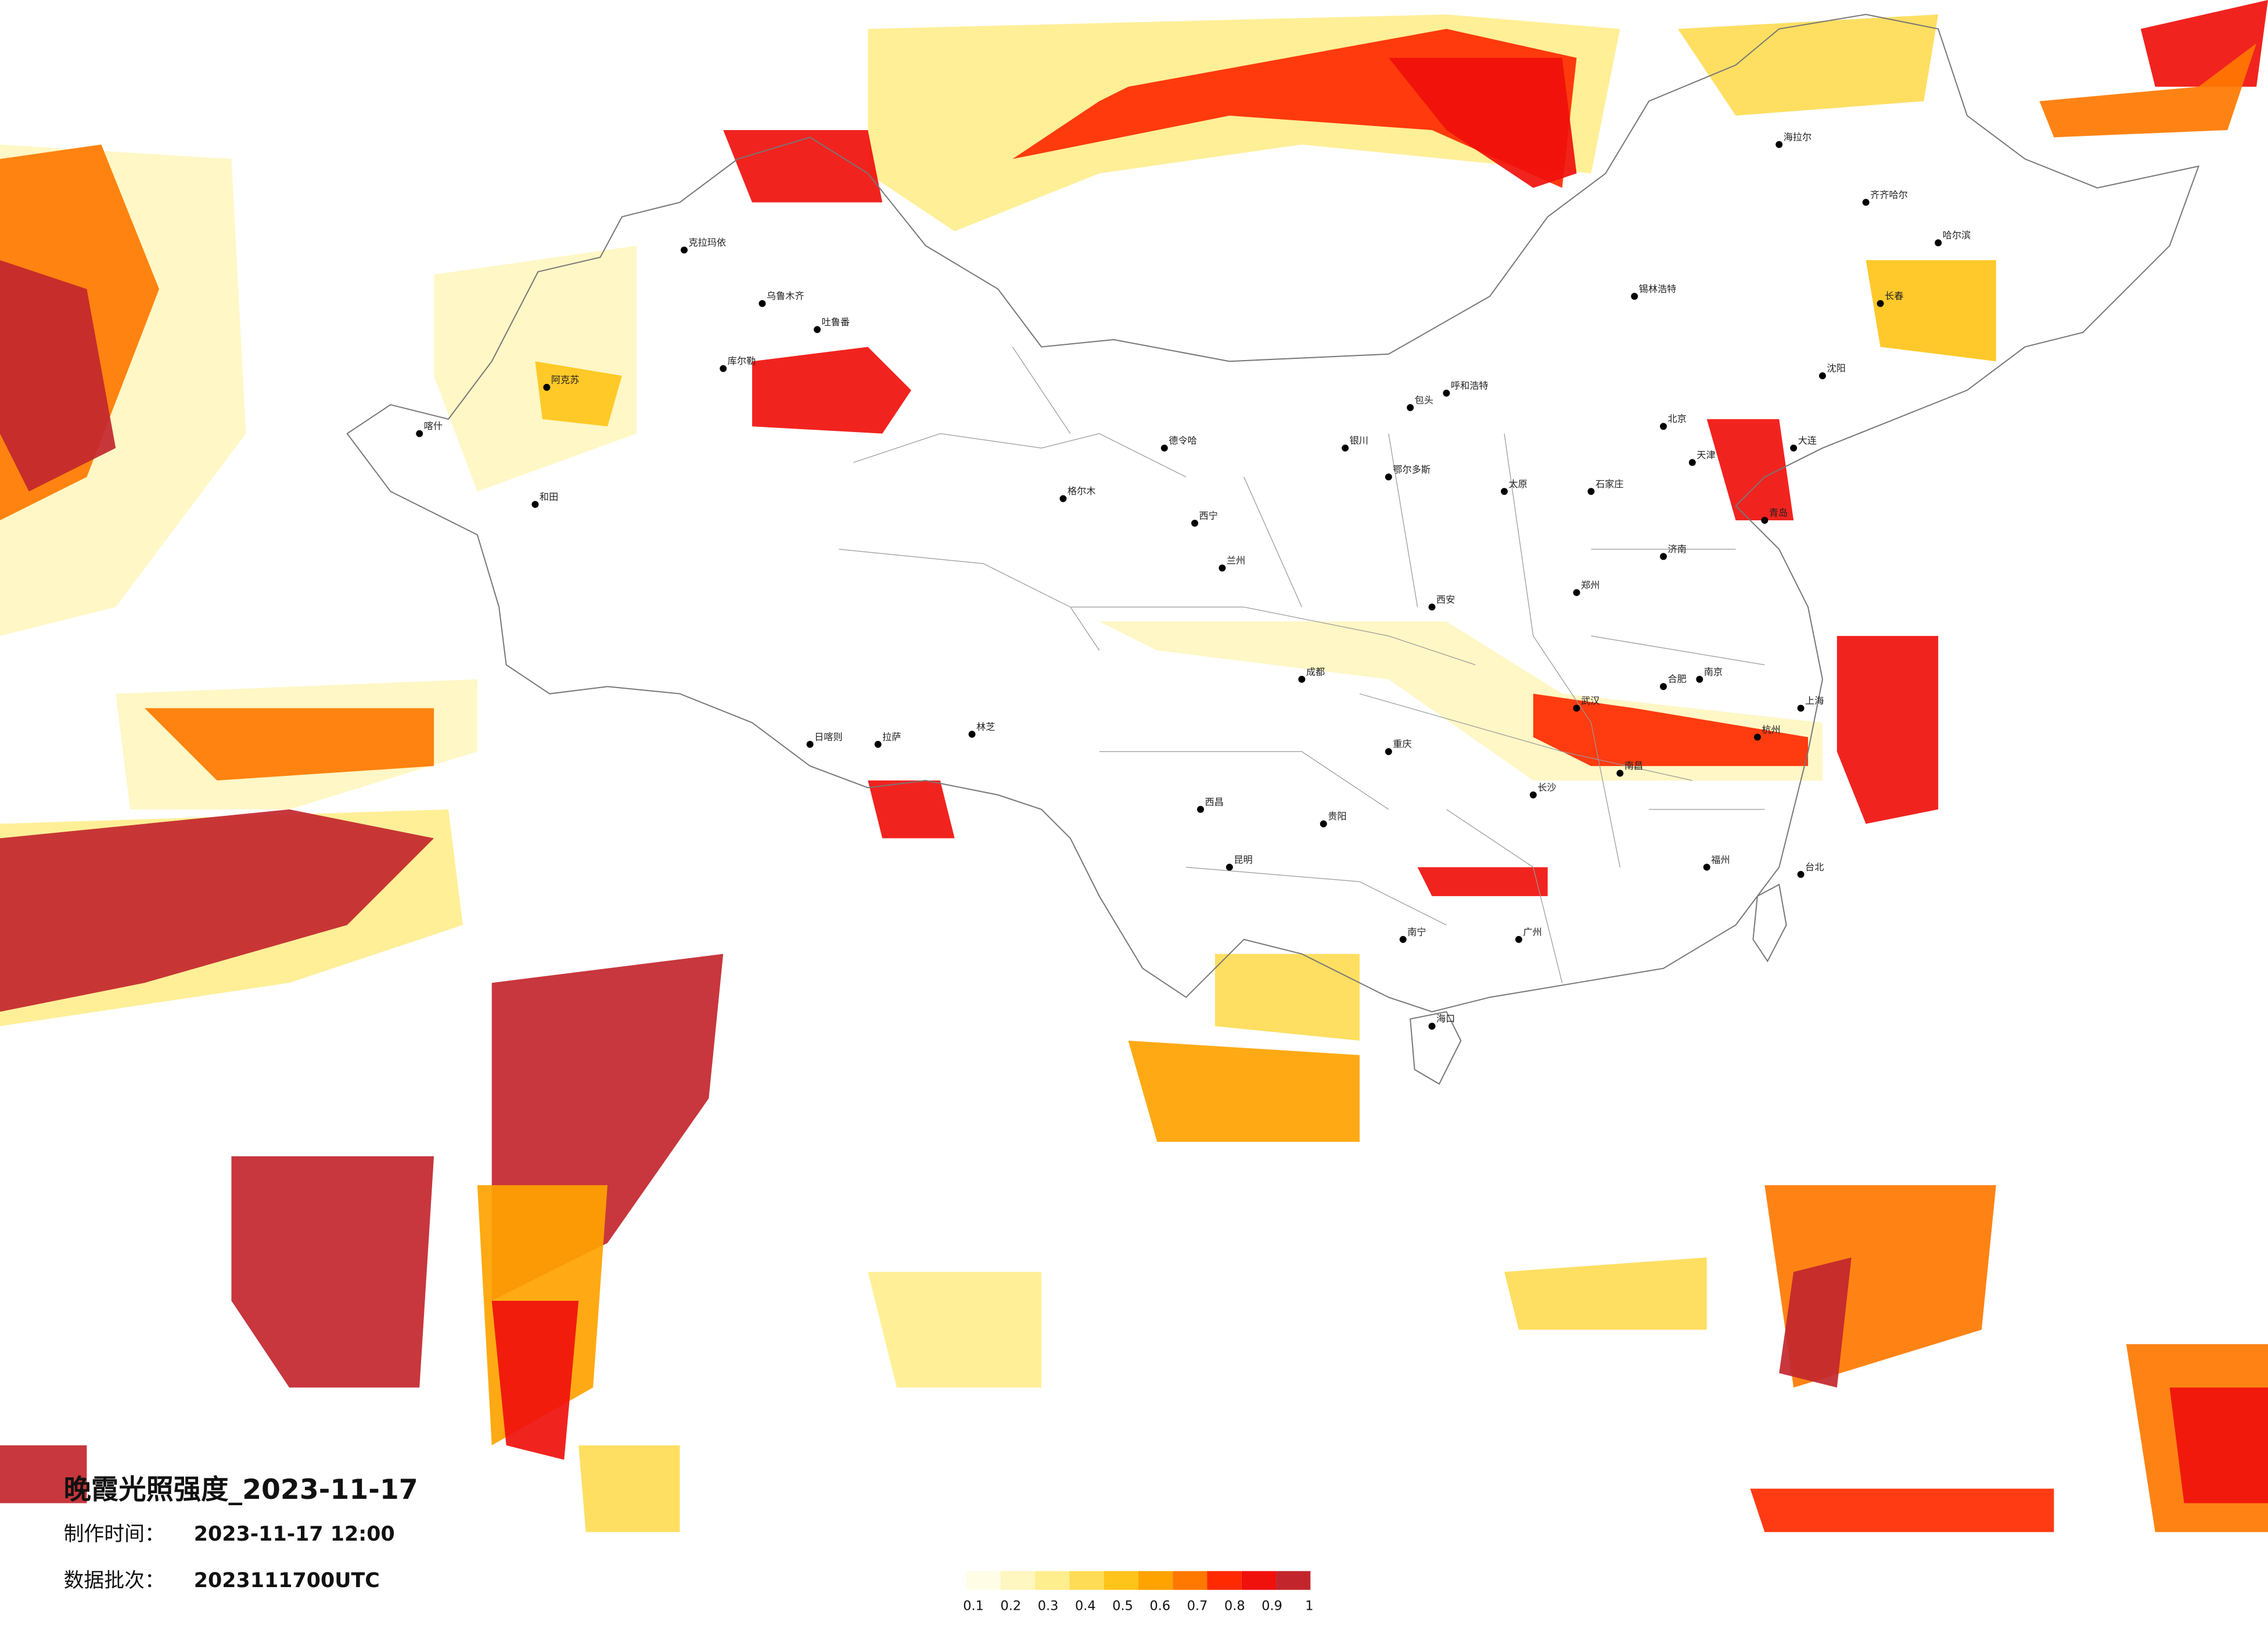 This screenshot has width=2268, height=1626. What do you see at coordinates (1048, 1606) in the screenshot?
I see `legend-tick-label: 0.3` at bounding box center [1048, 1606].